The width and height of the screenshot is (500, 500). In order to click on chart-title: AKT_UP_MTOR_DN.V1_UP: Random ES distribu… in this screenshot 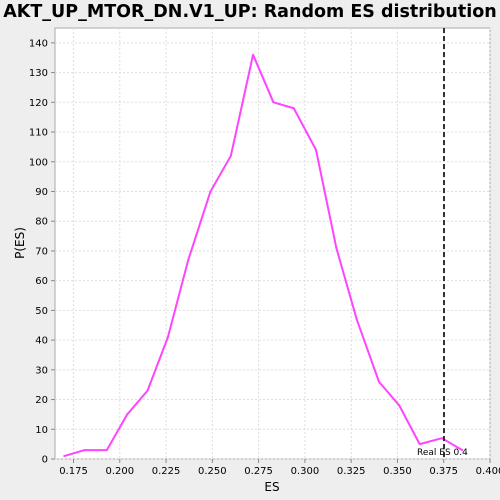, I will do `click(250, 12)`.